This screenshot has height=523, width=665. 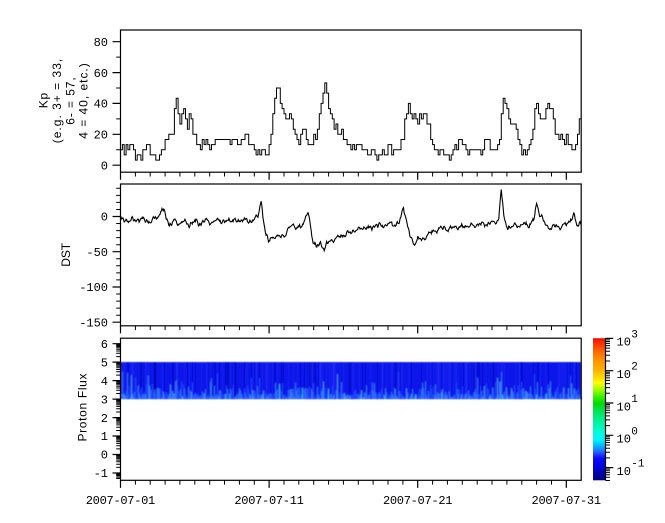 What do you see at coordinates (104, 345) in the screenshot?
I see `svg-text: 6` at bounding box center [104, 345].